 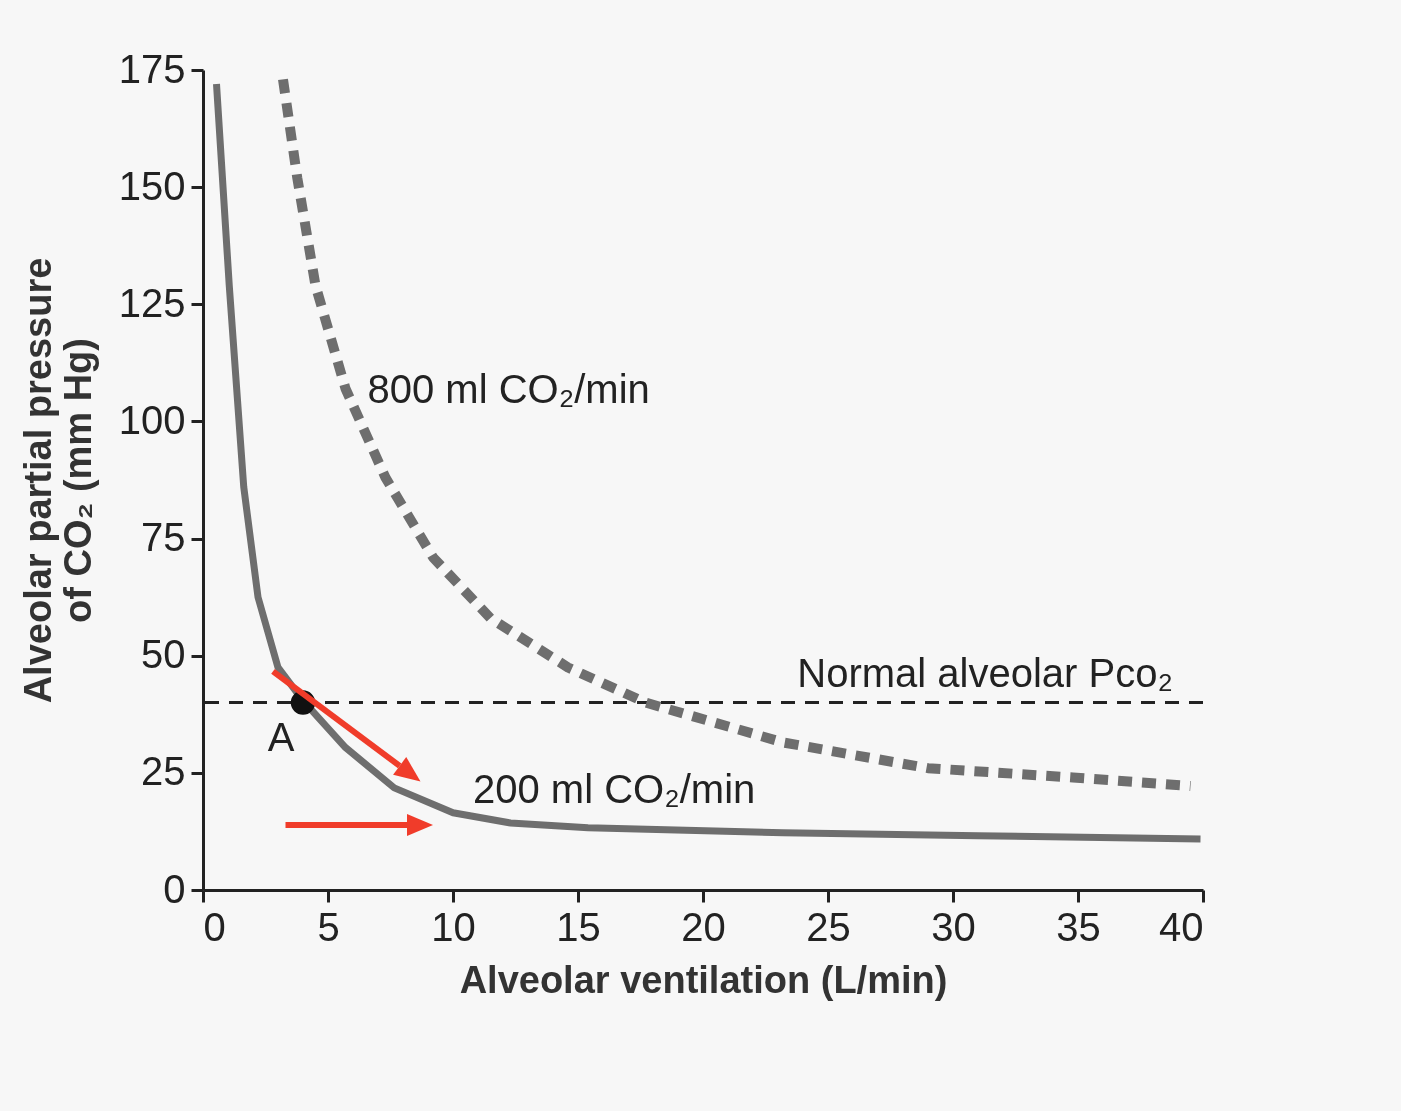 What do you see at coordinates (614, 788) in the screenshot?
I see `series-label: 200 ml CO₂/min` at bounding box center [614, 788].